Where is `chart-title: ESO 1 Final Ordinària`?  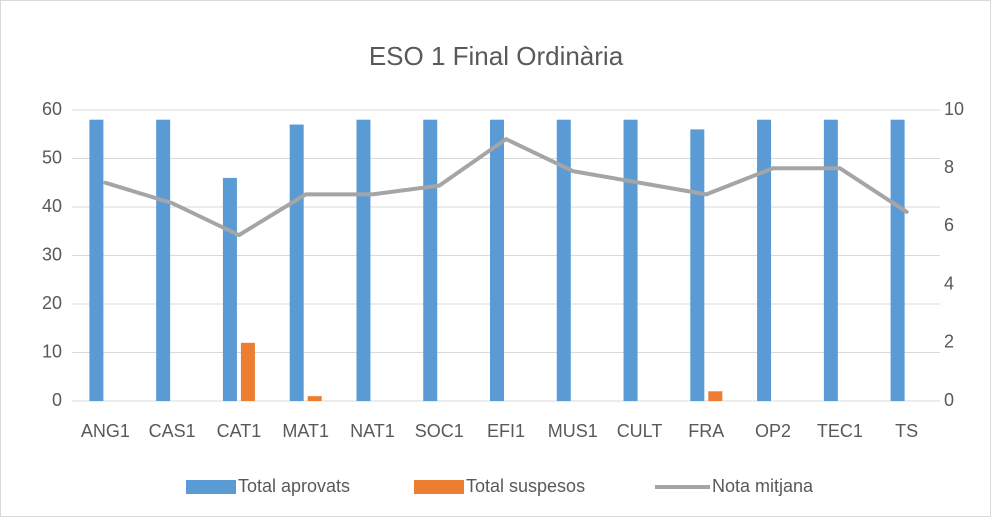
chart-title: ESO 1 Final Ordinària is located at coordinates (496, 56).